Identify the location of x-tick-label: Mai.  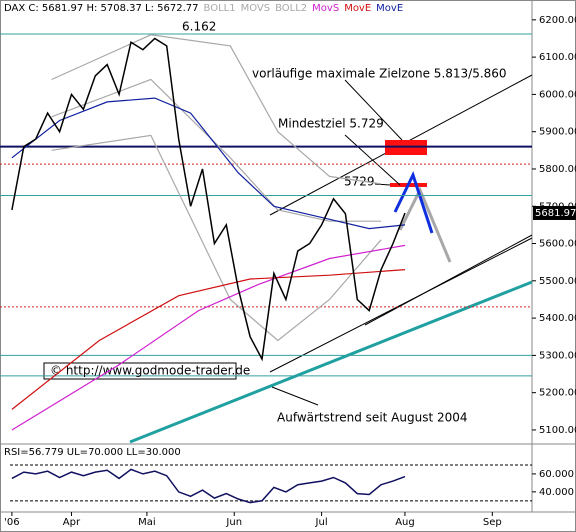
(147, 522).